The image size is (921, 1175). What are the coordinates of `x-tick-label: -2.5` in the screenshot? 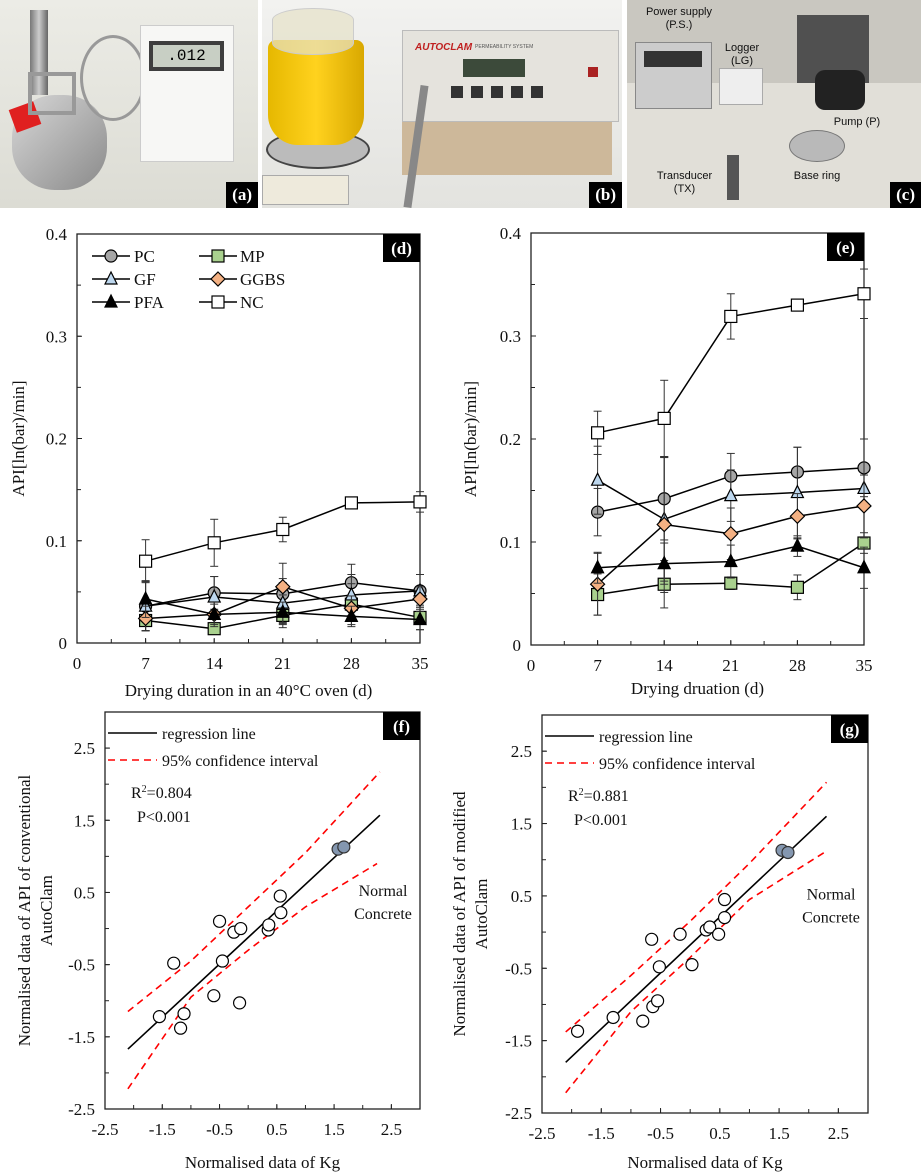 It's located at (542, 1133).